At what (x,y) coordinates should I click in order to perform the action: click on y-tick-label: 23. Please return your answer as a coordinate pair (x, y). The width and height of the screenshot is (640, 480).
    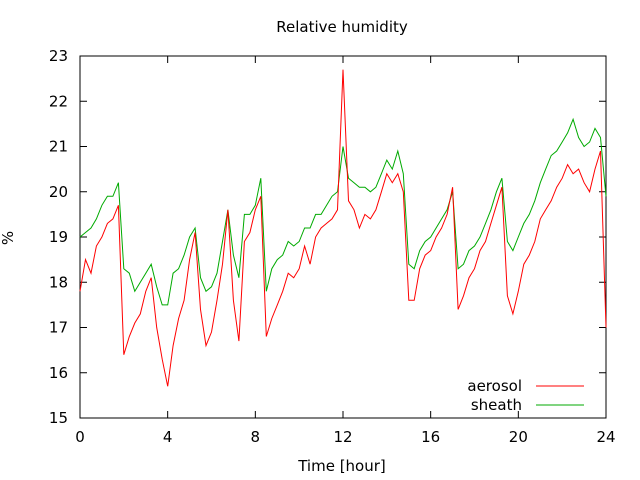
    Looking at the image, I should click on (58, 56).